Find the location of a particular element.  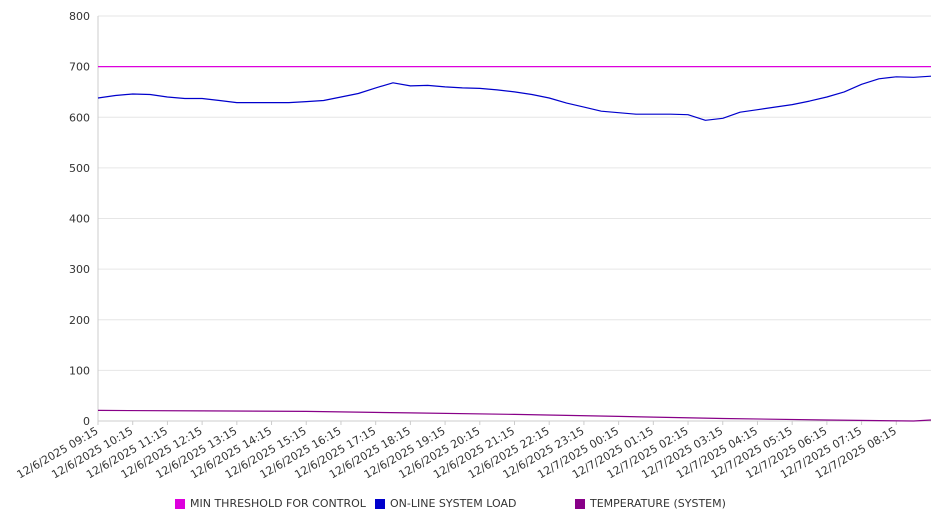

series-line-temperature is located at coordinates (514, 415).